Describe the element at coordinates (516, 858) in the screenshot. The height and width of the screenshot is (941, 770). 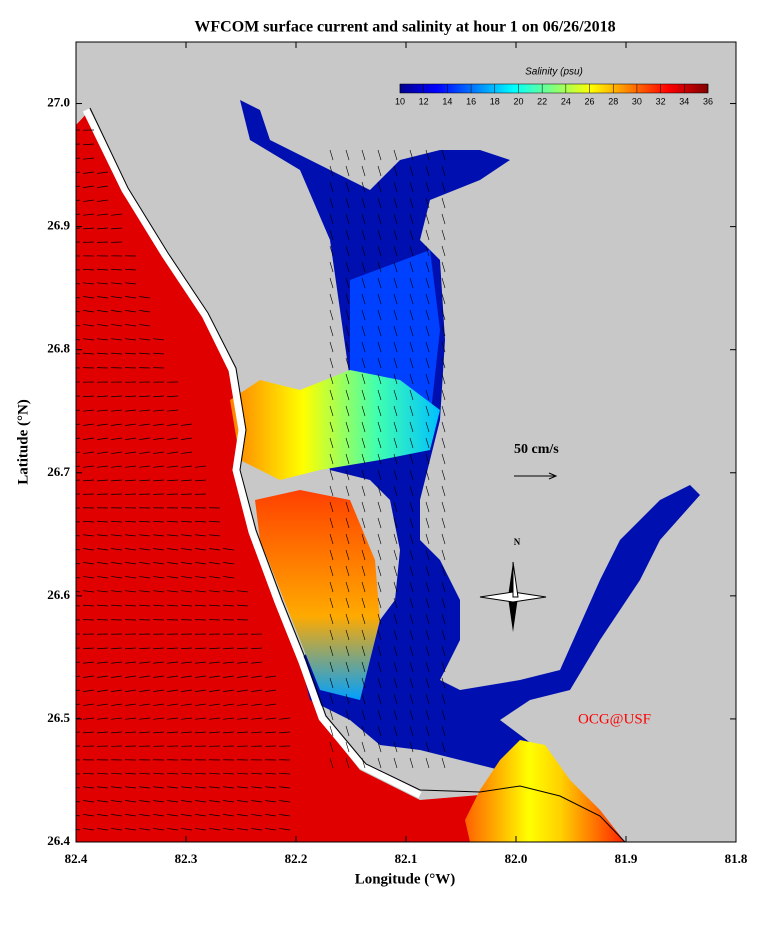
I see `x-tick-label: 82.0` at that location.